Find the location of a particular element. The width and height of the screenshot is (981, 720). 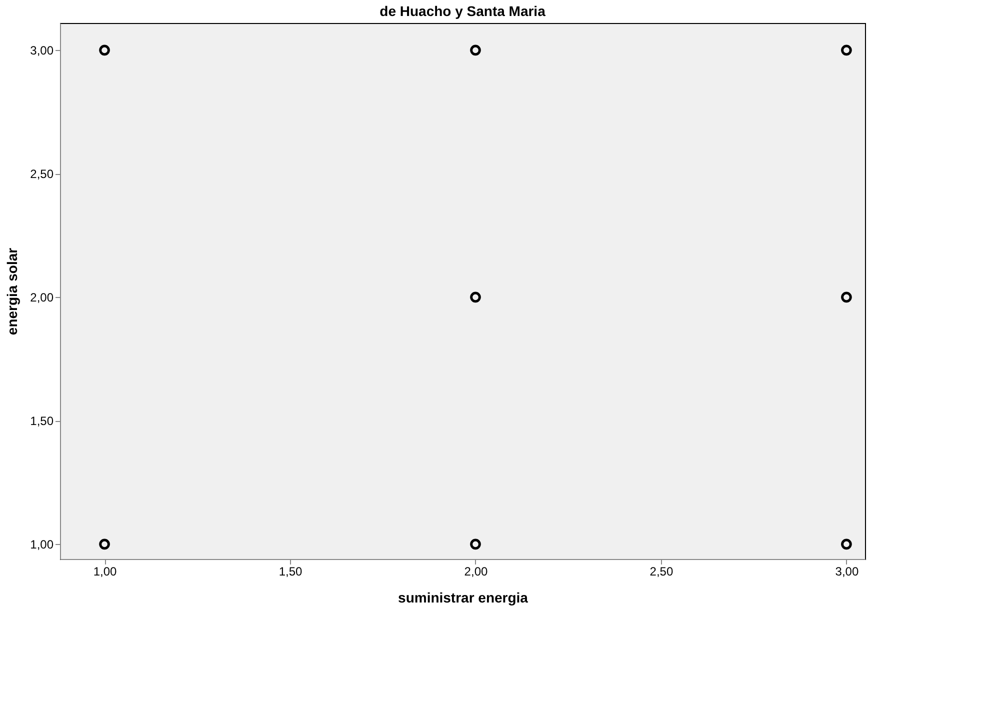

y-tick-label: 1,00 is located at coordinates (42, 545).